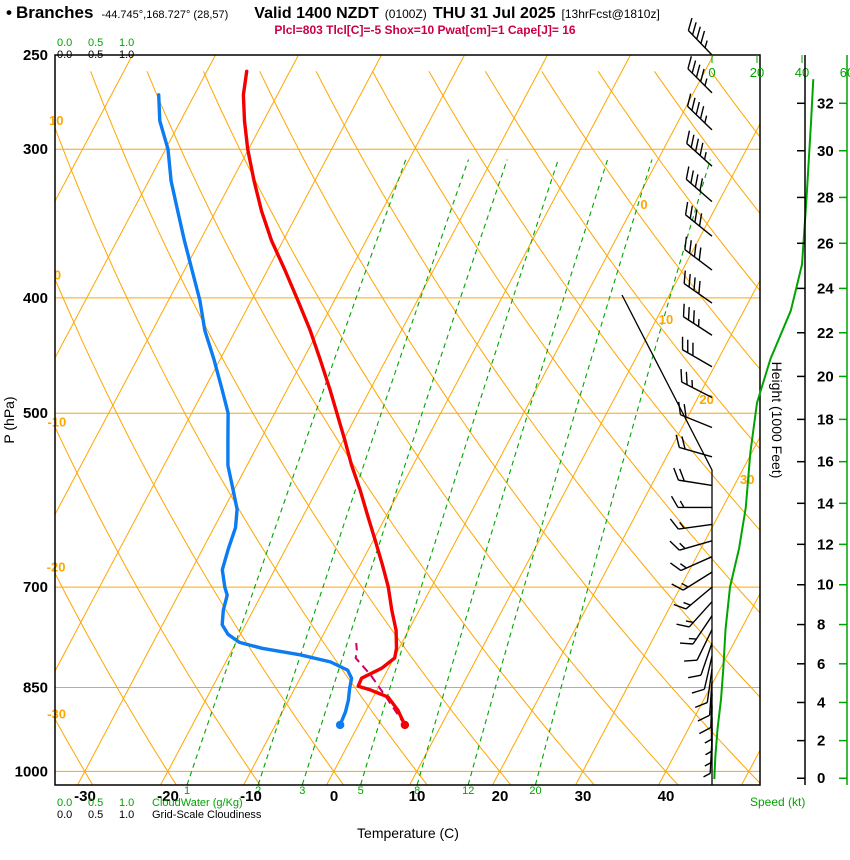 The height and width of the screenshot is (860, 850). Describe the element at coordinates (843, 420) in the screenshot. I see `right-rail` at that location.